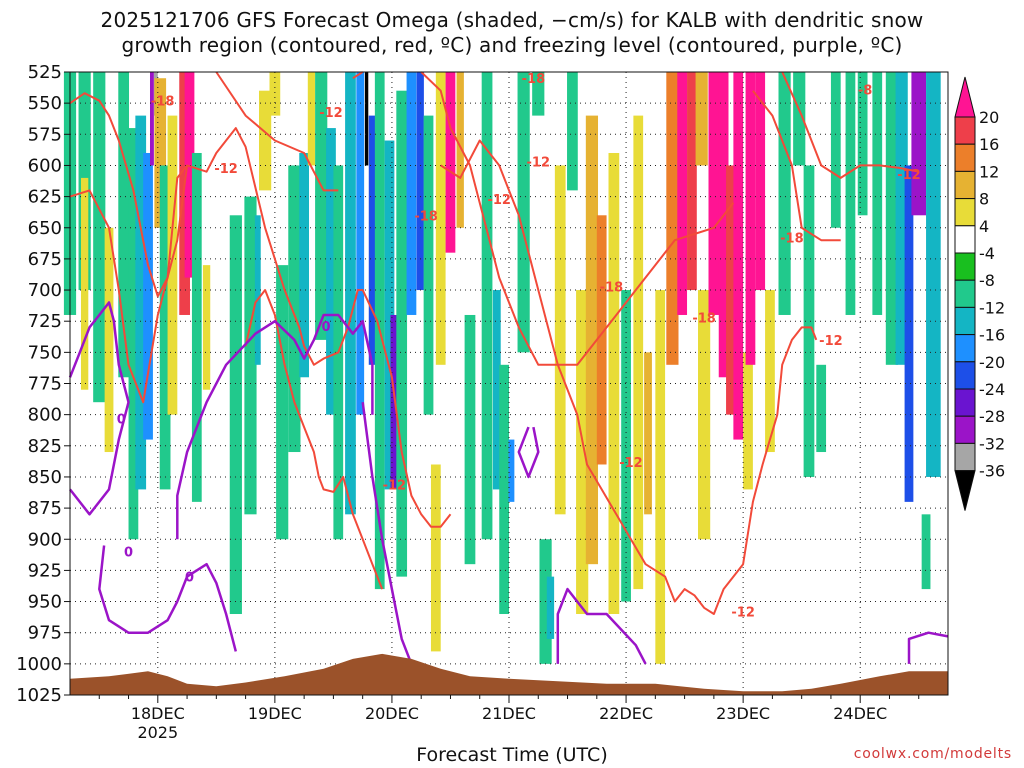 The image size is (1024, 768). What do you see at coordinates (45, 197) in the screenshot?
I see `y-tick-label-625: 625` at bounding box center [45, 197].